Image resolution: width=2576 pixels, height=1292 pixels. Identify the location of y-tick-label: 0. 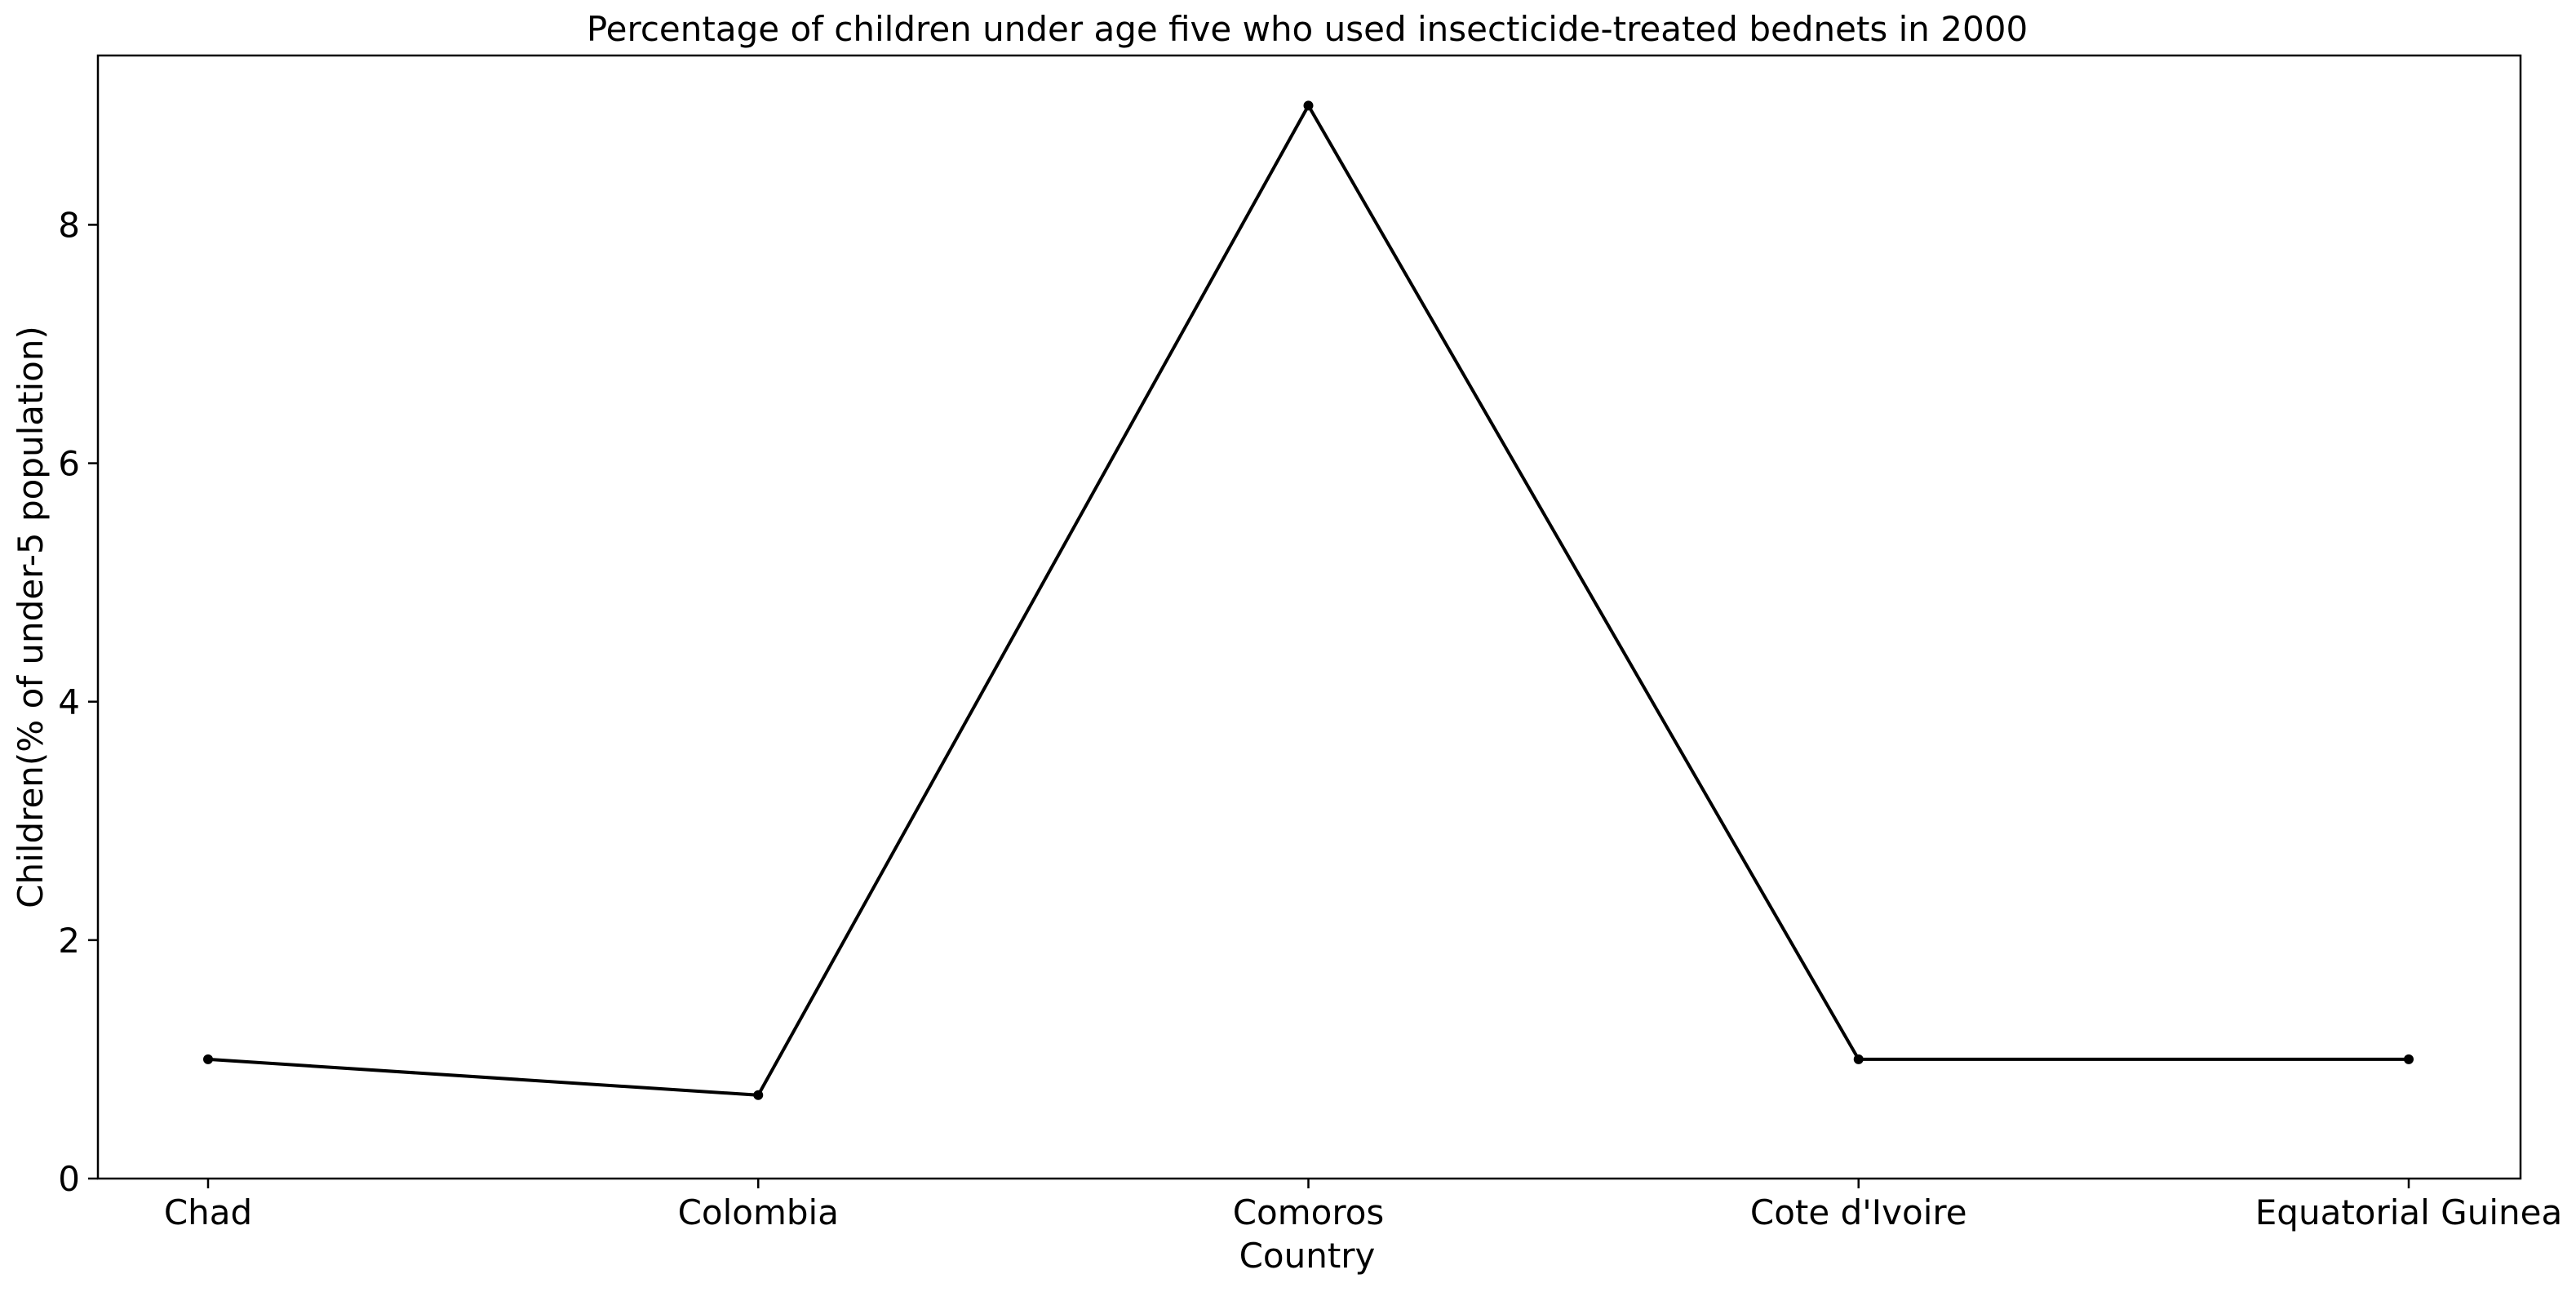
(69, 1179).